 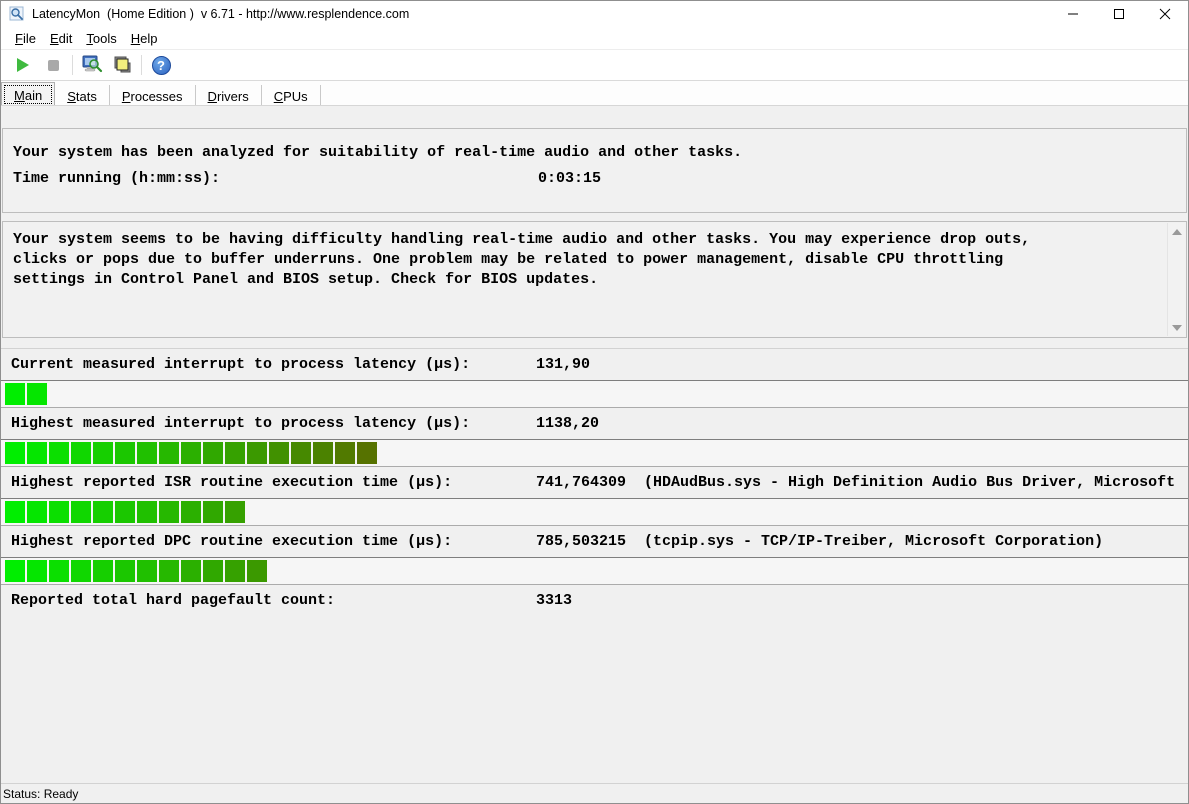 What do you see at coordinates (581, 482) in the screenshot?
I see `measurement-value: 741,764309` at bounding box center [581, 482].